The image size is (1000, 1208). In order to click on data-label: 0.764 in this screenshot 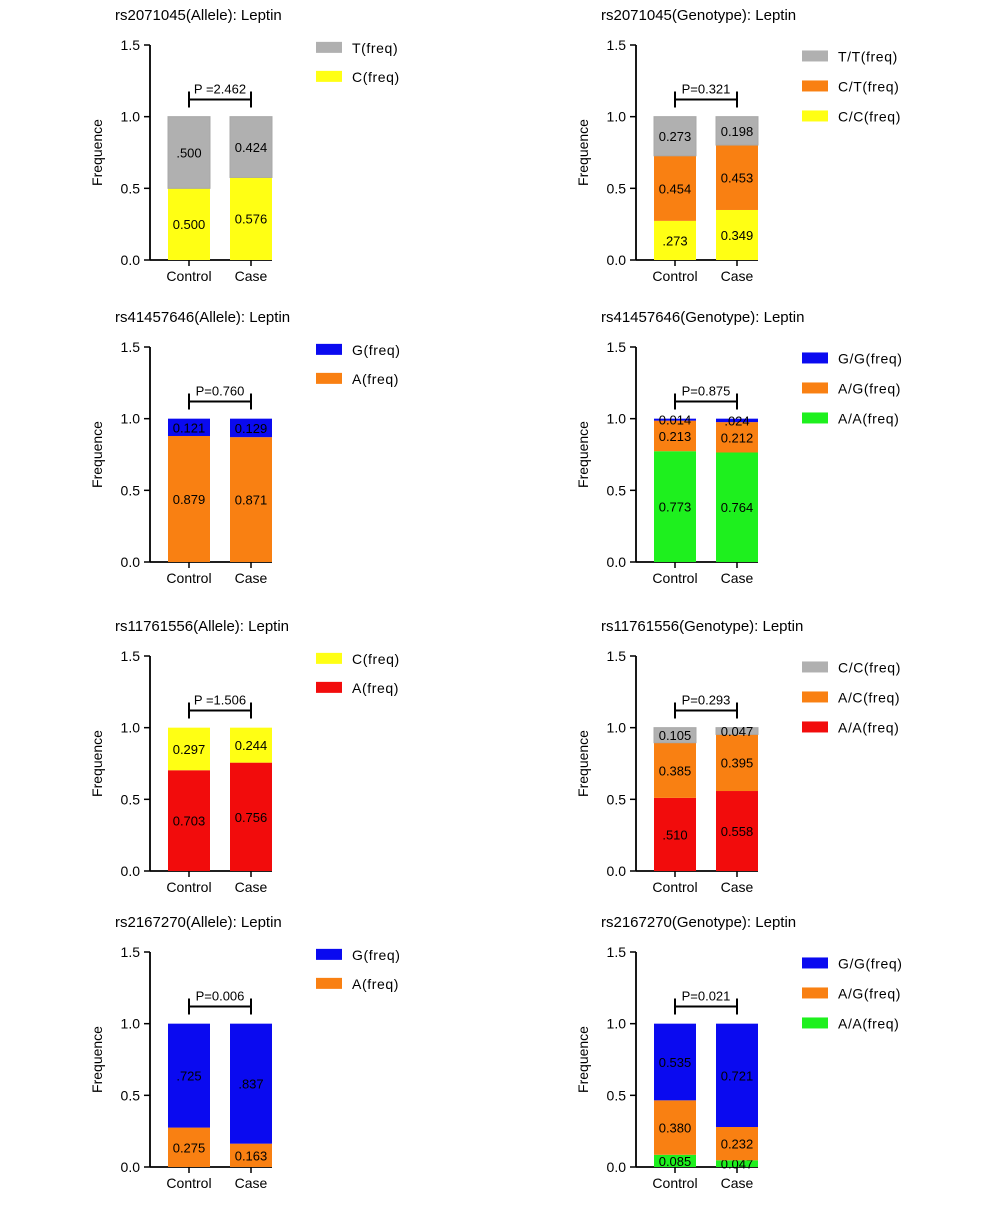, I will do `click(737, 507)`.